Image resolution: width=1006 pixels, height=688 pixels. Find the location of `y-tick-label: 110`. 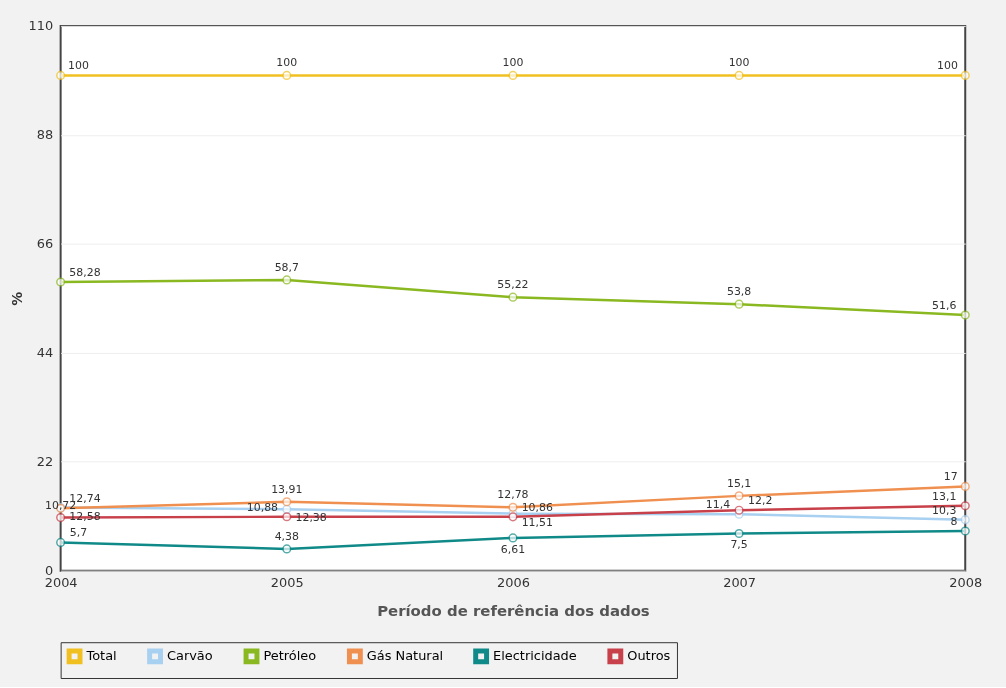

y-tick-label: 110 is located at coordinates (41, 26).